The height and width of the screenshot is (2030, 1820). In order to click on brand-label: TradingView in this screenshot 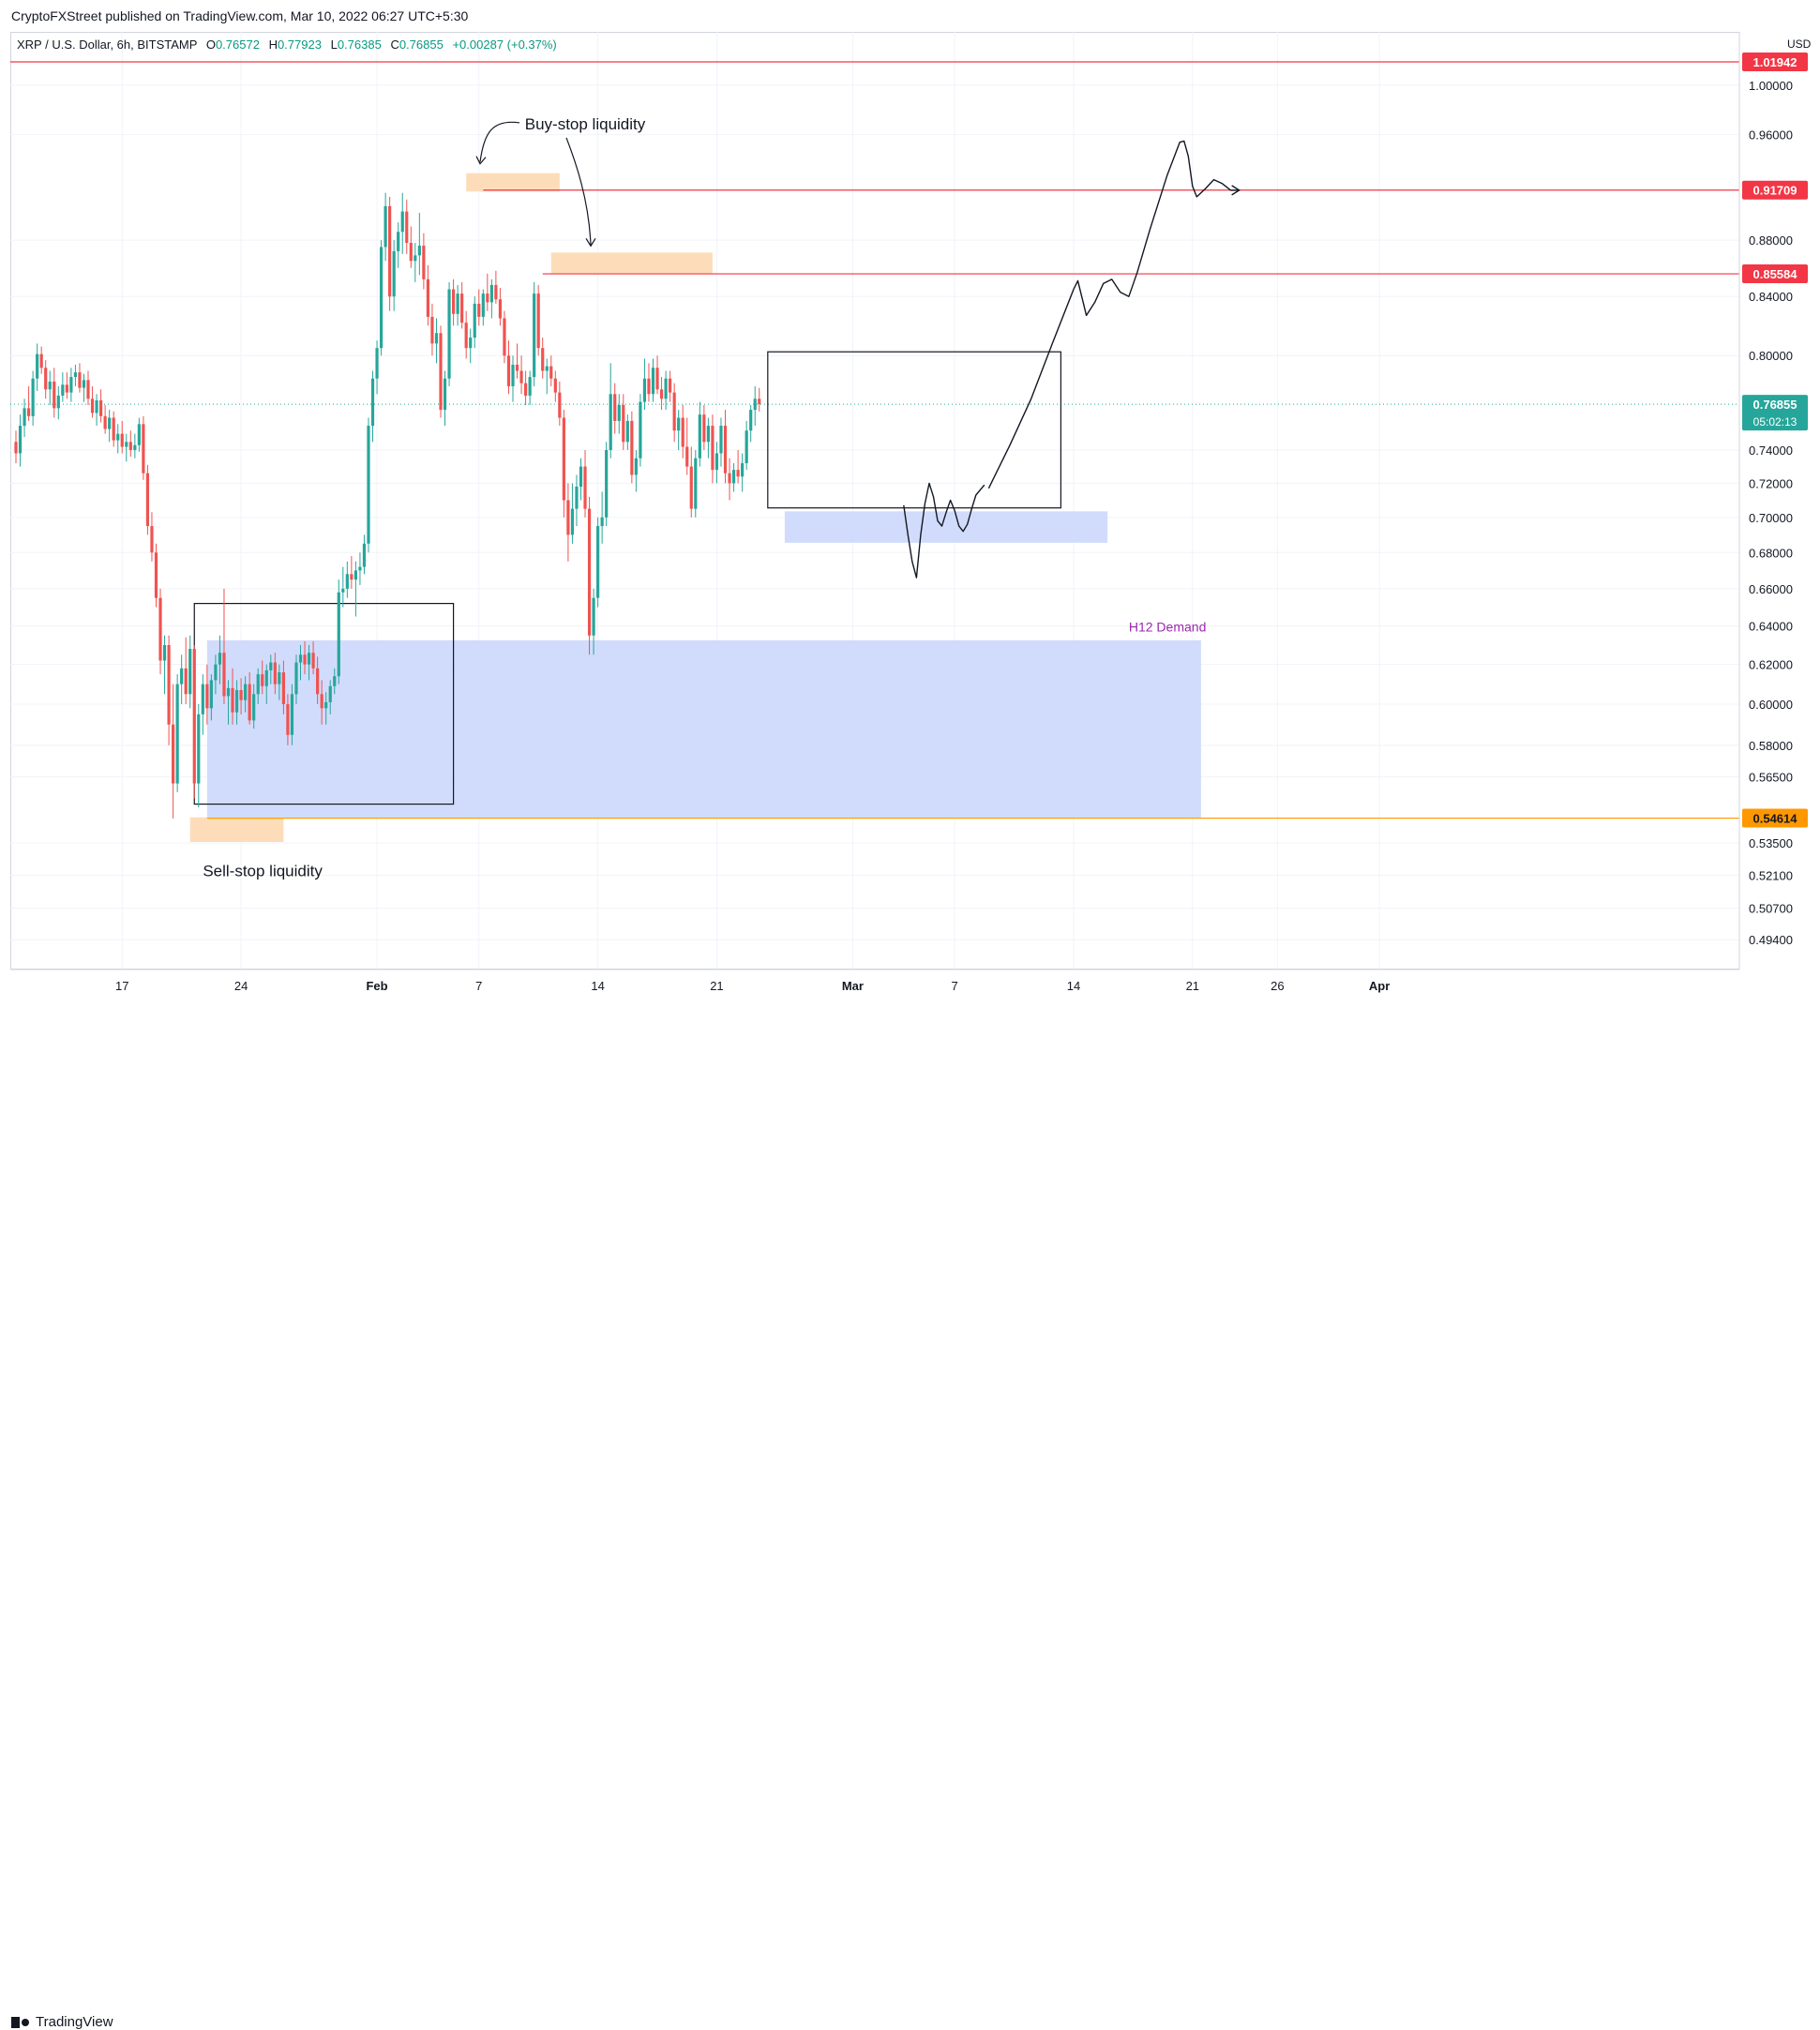, I will do `click(74, 2022)`.